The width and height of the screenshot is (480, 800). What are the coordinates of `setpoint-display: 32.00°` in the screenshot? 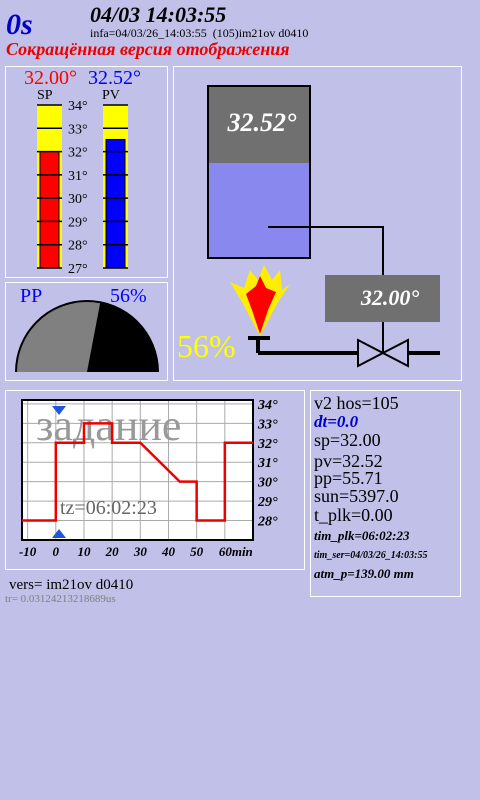 It's located at (390, 297).